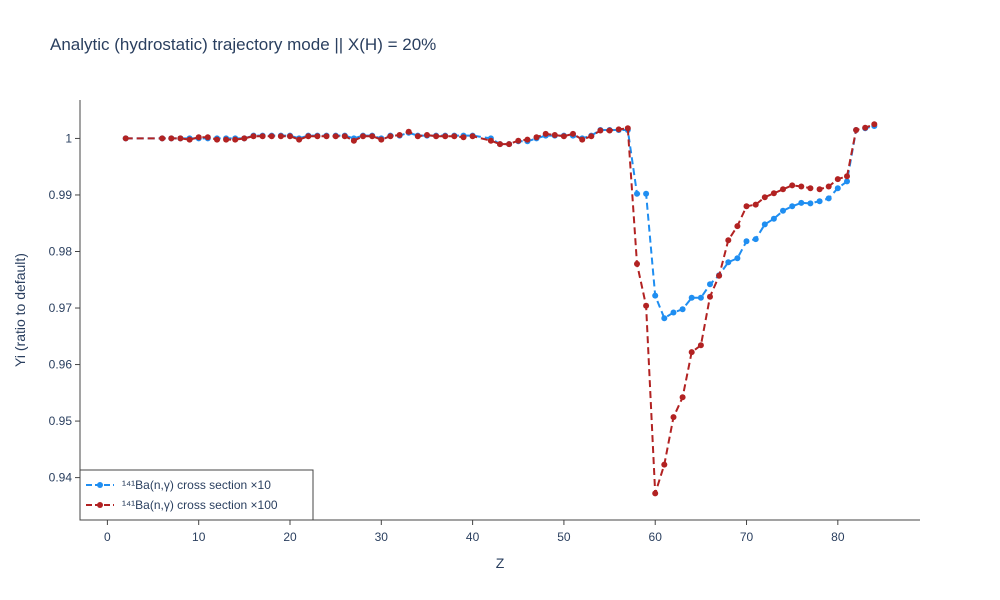 This screenshot has width=1000, height=600. I want to click on y-tick-label: 1, so click(68, 138).